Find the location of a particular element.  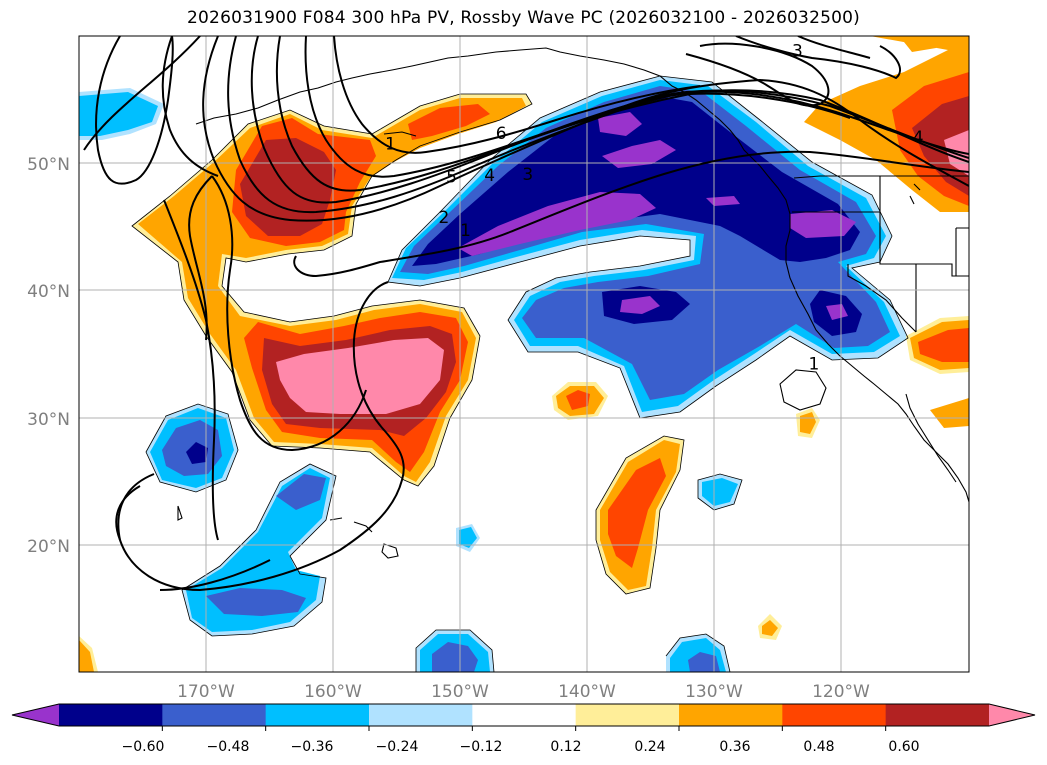

colorbar-label: −0.12 is located at coordinates (481, 747).